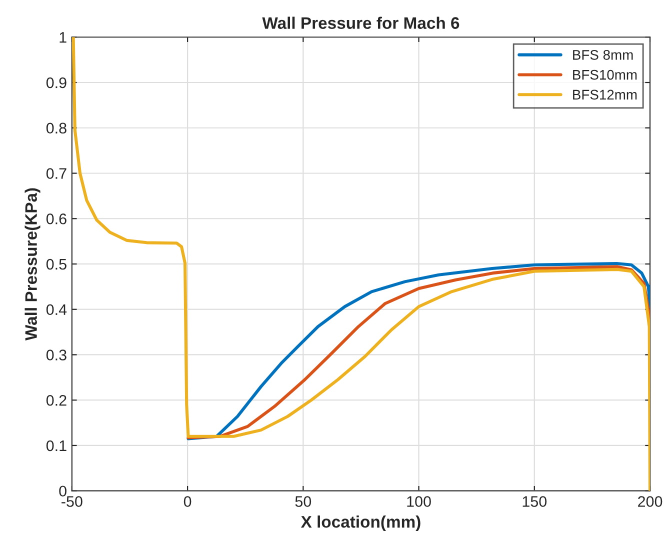 The height and width of the screenshot is (546, 666). Describe the element at coordinates (72, 501) in the screenshot. I see `x-tick-label: -50` at that location.